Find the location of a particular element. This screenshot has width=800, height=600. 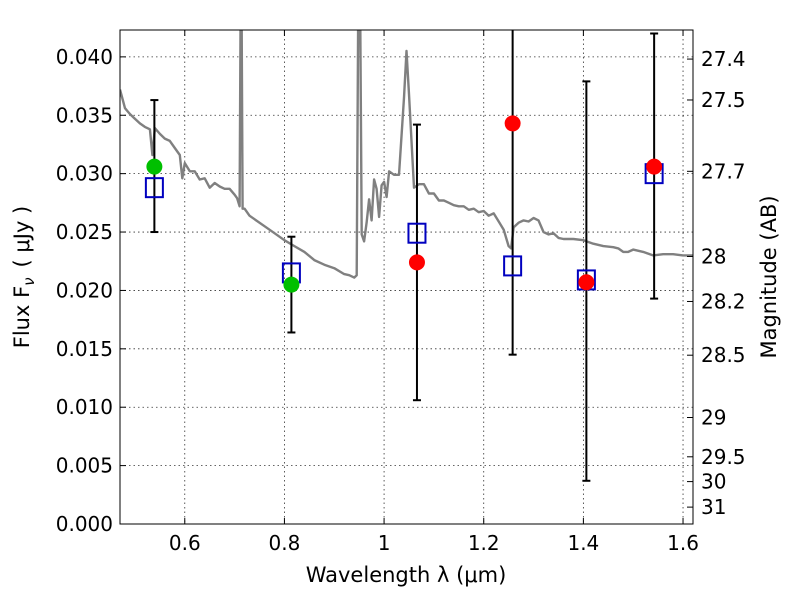

x-tick-label: 1 is located at coordinates (384, 543).